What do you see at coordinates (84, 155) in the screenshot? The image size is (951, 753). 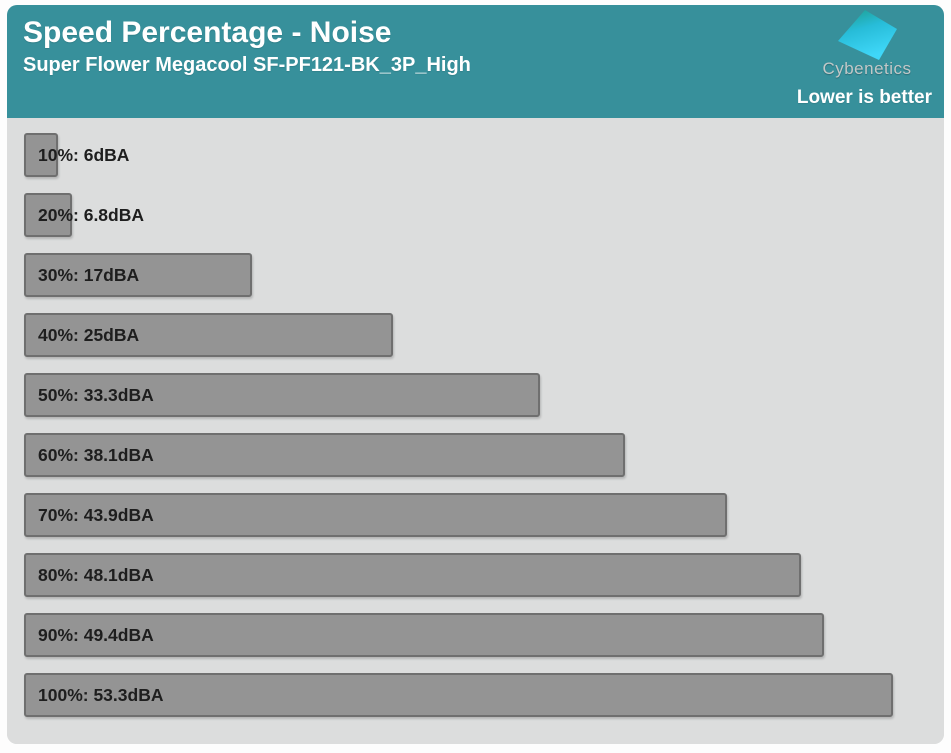 I see `bar-label-10%: 10%: 6dBA` at bounding box center [84, 155].